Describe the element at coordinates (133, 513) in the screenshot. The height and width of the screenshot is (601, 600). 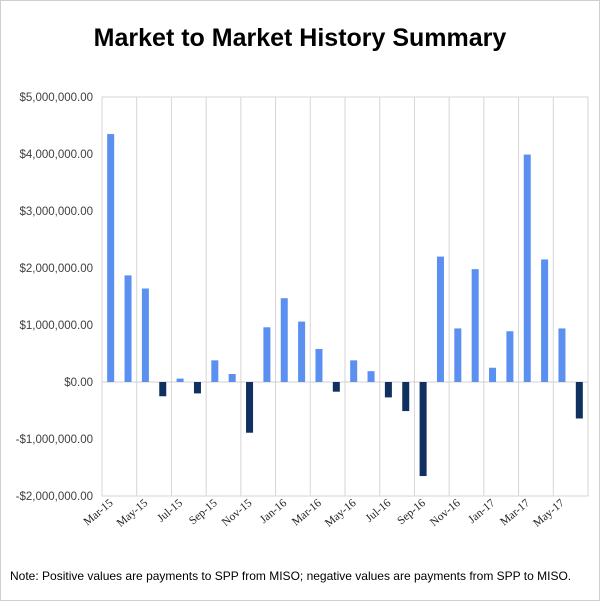
I see `x-tick-label: May-15` at that location.